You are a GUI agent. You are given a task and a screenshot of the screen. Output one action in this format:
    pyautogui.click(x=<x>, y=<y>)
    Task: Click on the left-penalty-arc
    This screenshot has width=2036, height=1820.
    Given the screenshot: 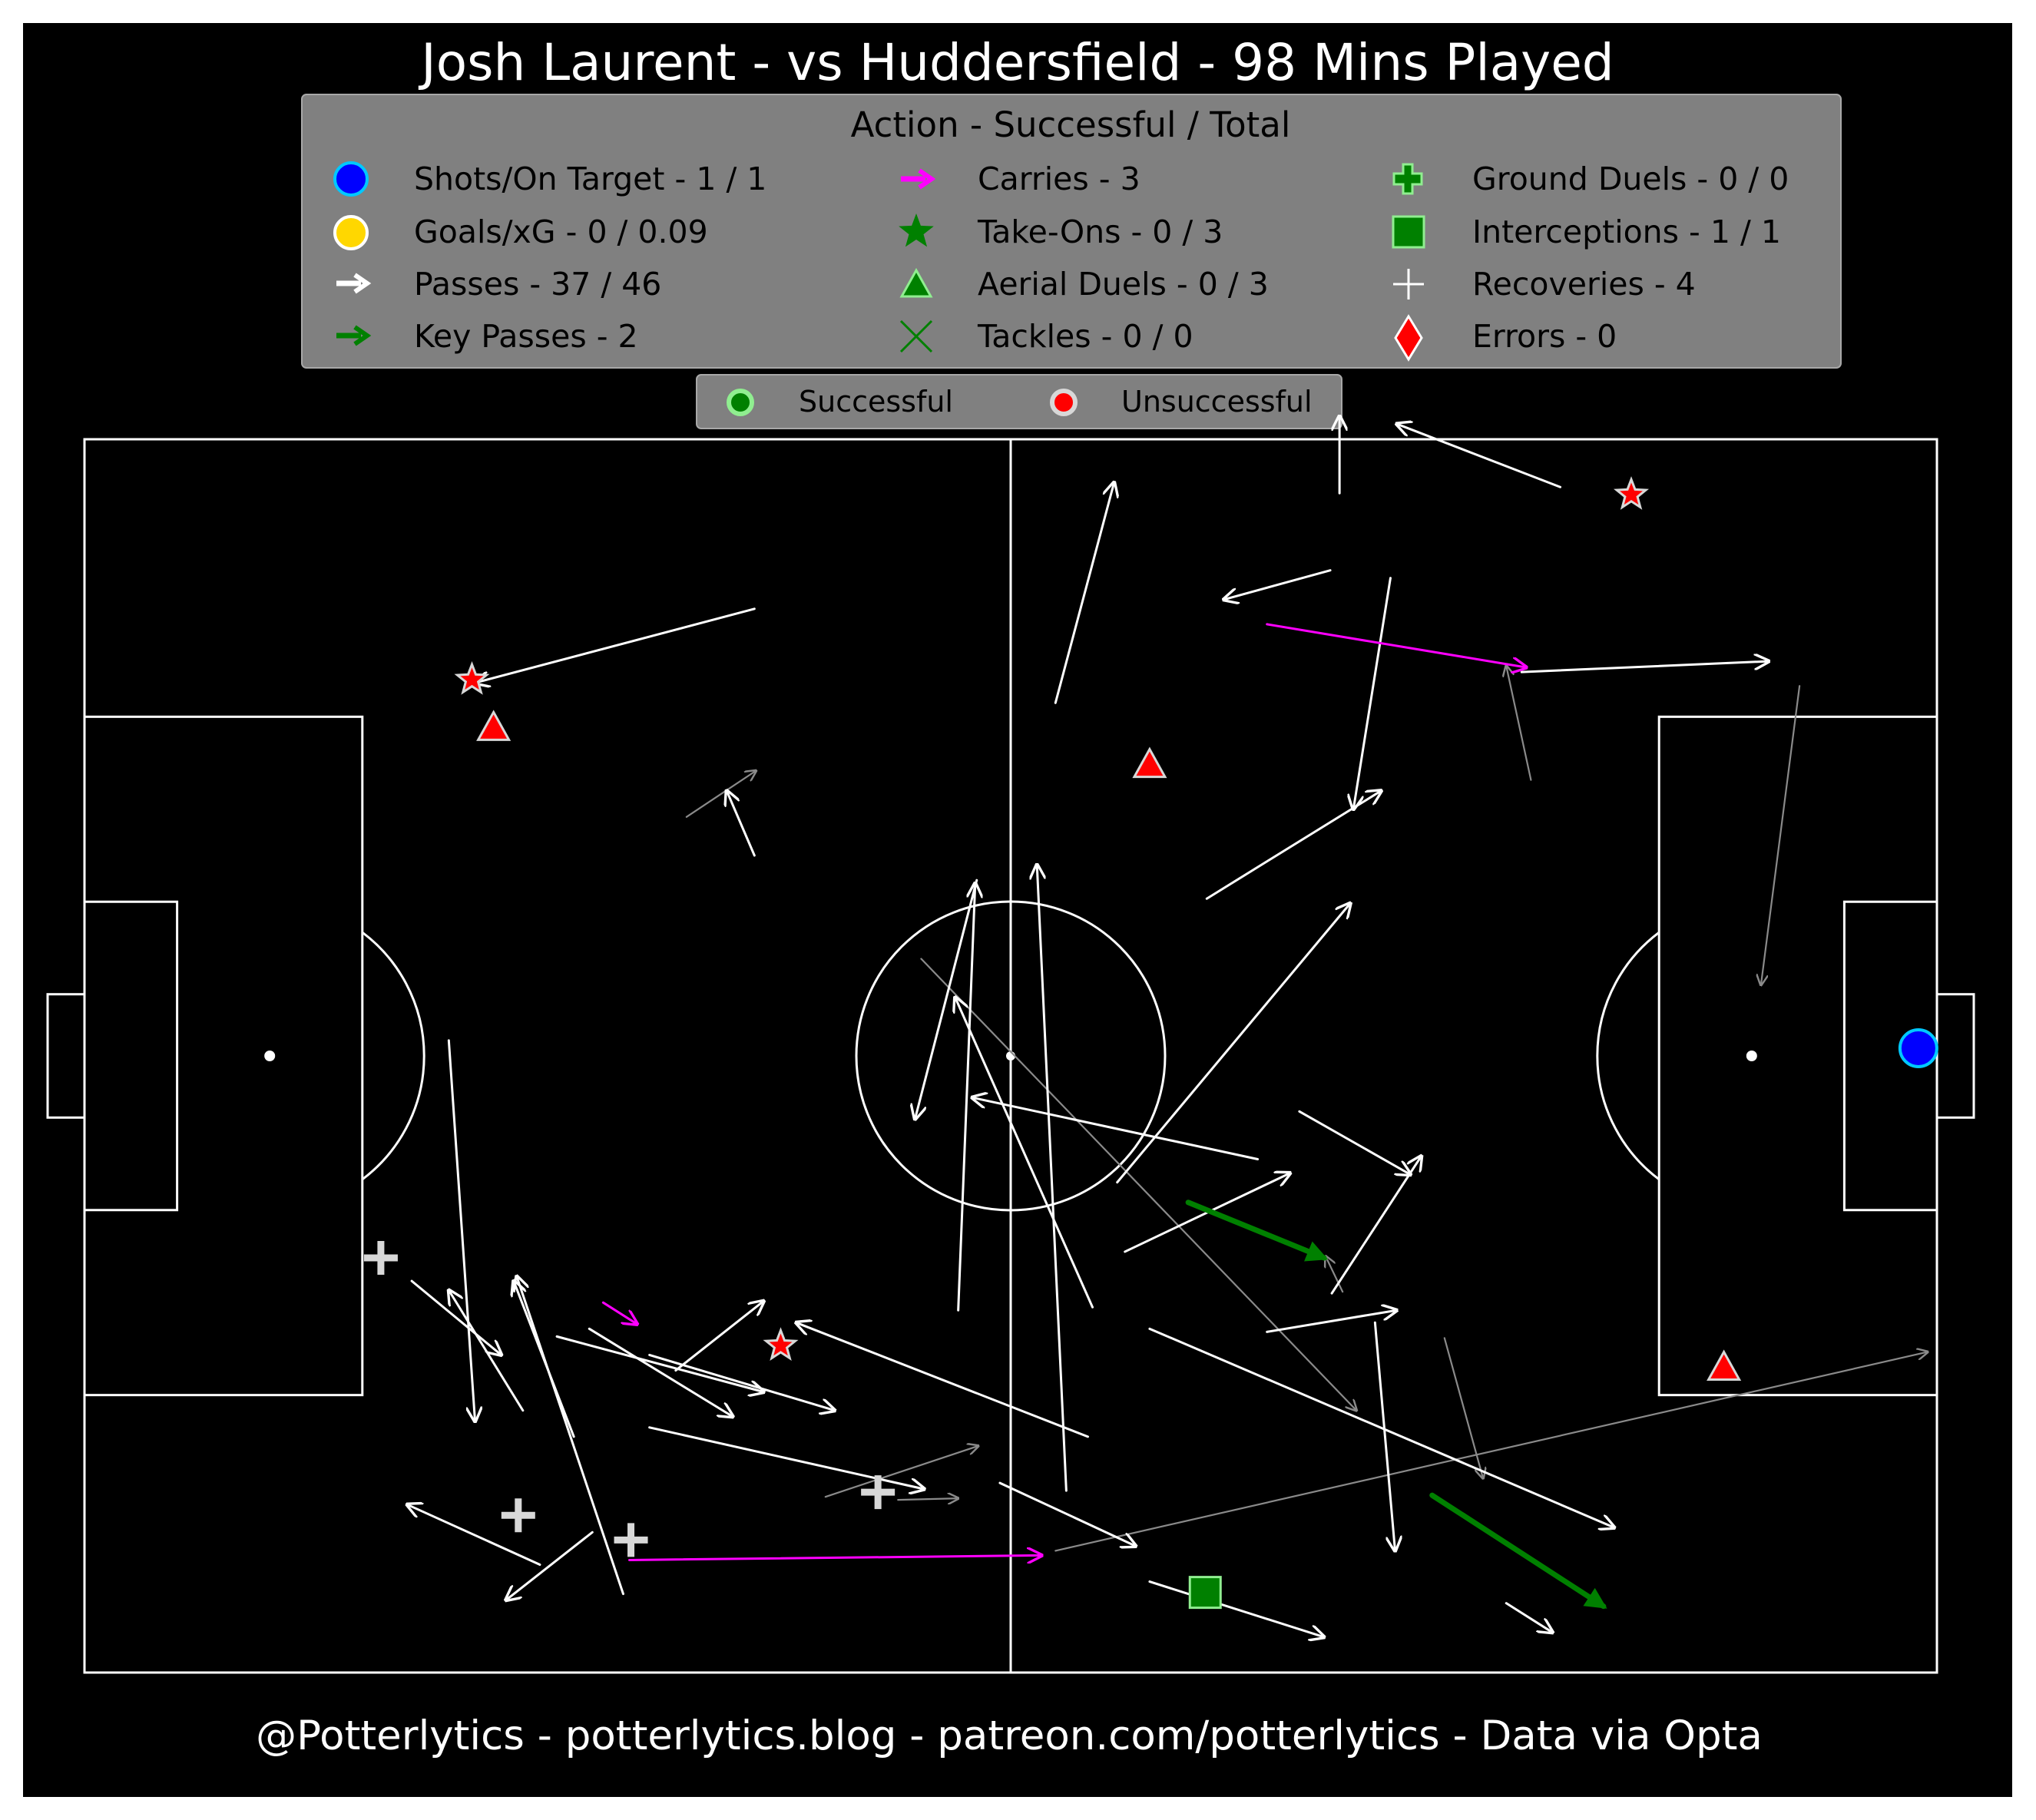 What is the action you would take?
    pyautogui.click(x=393, y=1056)
    